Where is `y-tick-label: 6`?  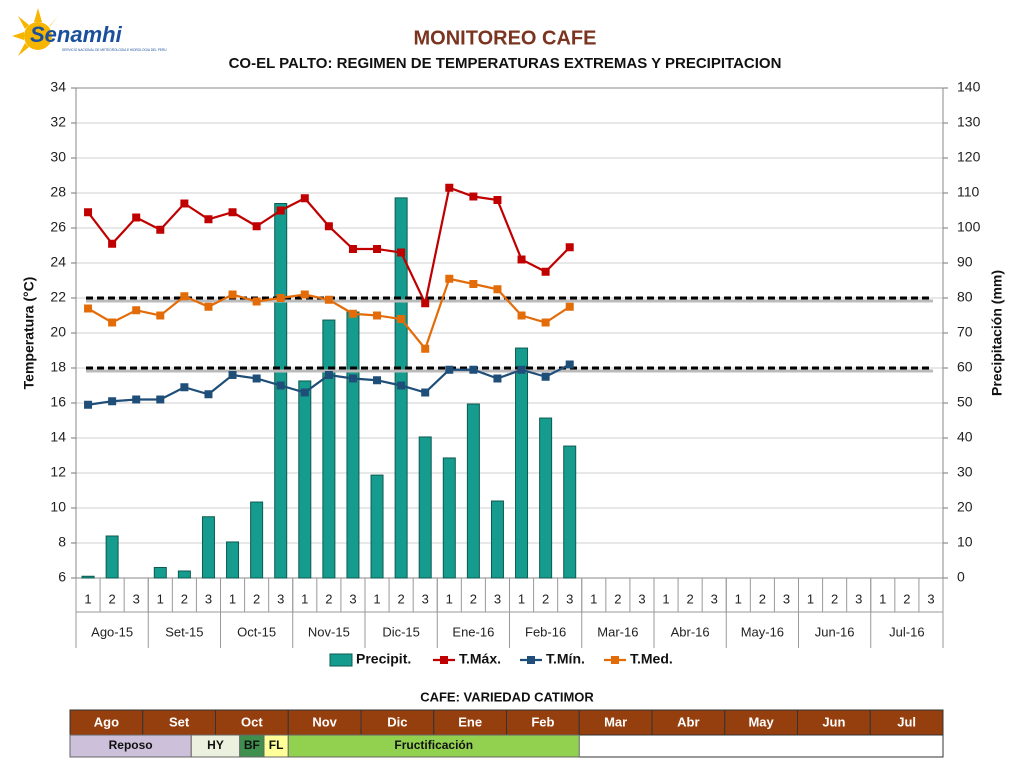
y-tick-label: 6 is located at coordinates (62, 577).